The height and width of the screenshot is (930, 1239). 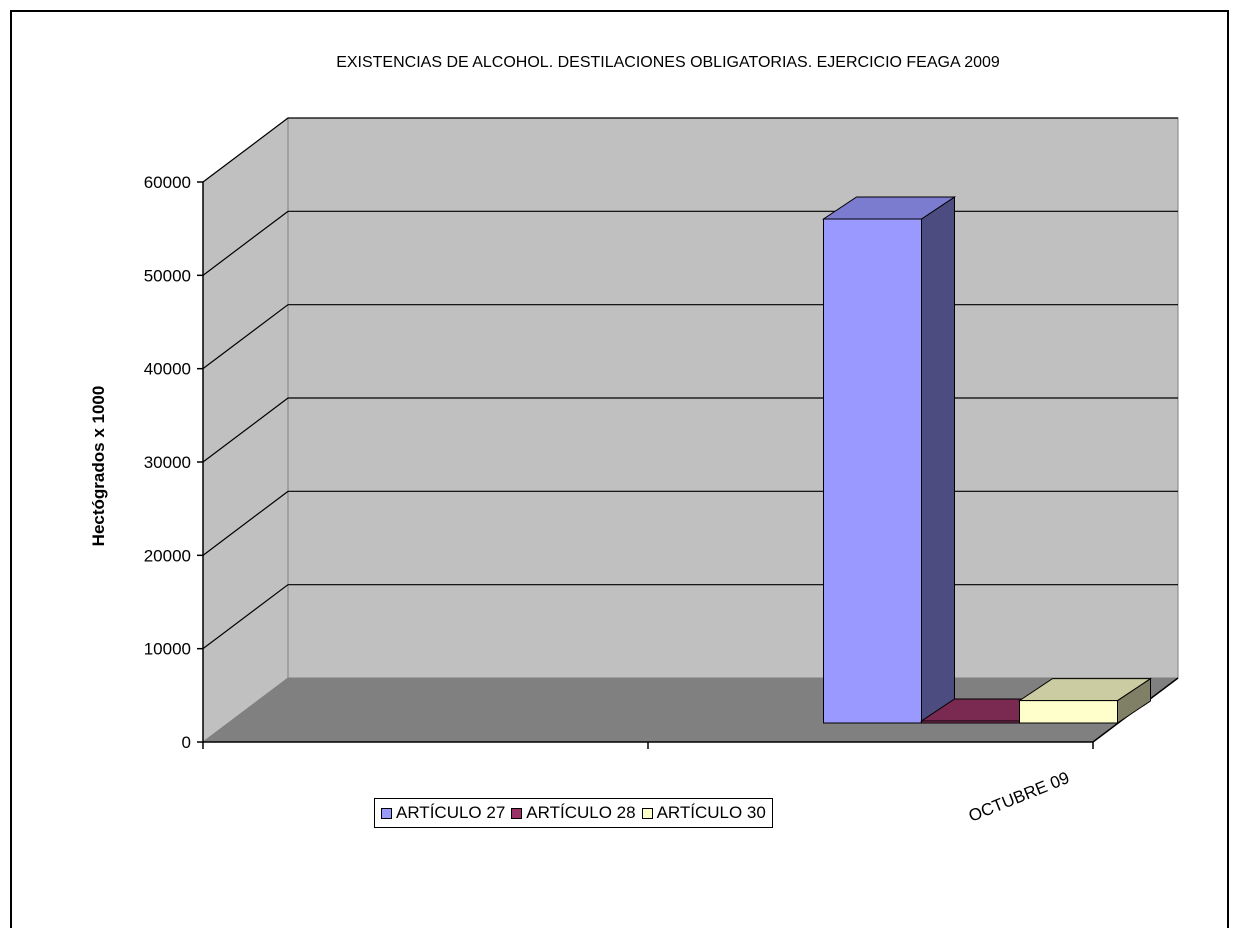 What do you see at coordinates (581, 812) in the screenshot?
I see `legend-label: ARTÍCULO 28` at bounding box center [581, 812].